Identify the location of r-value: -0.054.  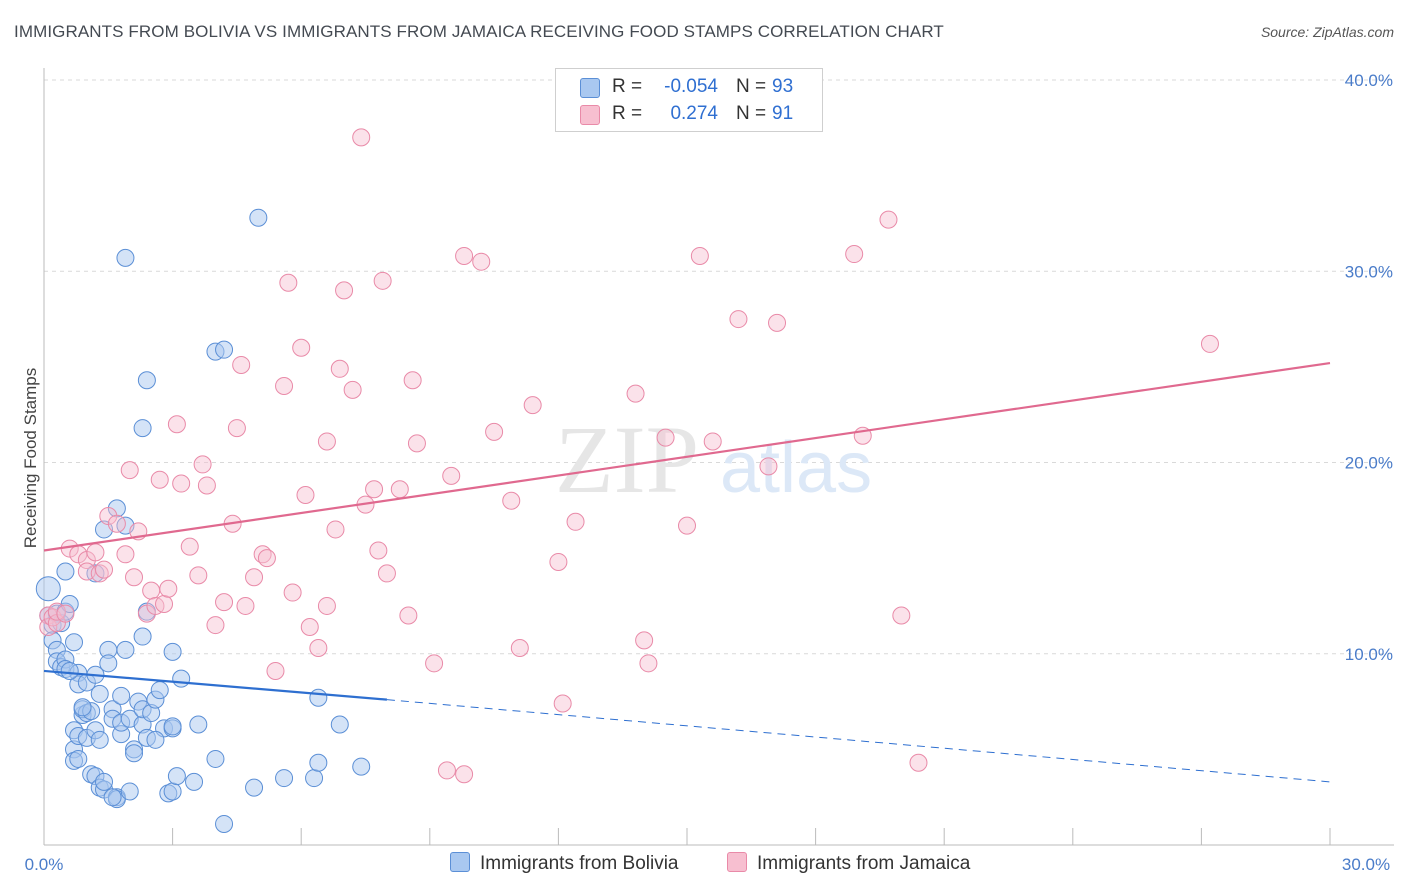
(691, 86).